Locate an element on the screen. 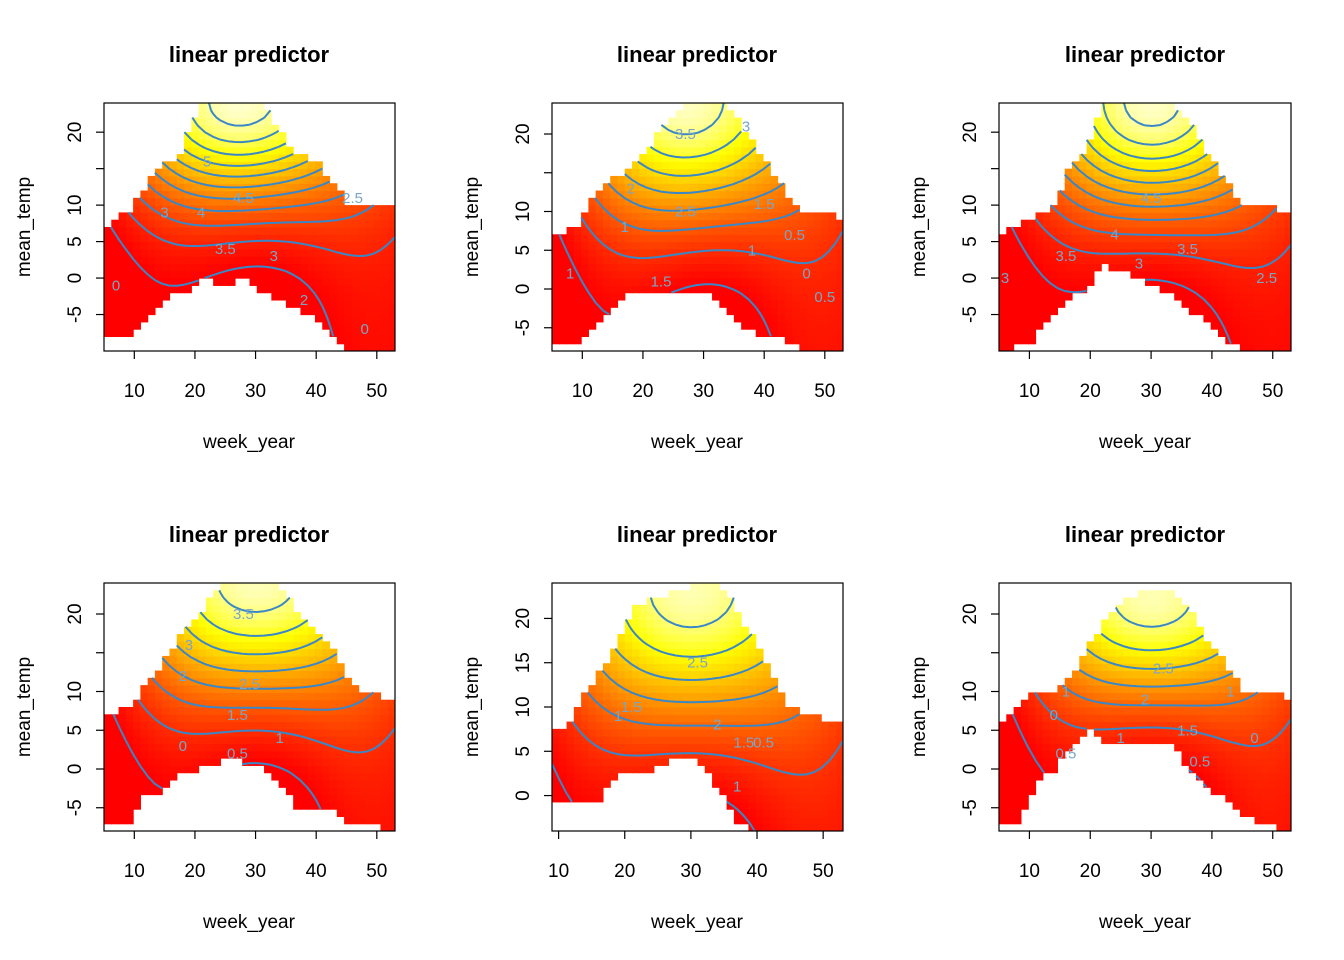  y-tick-label: 5 is located at coordinates (75, 241).